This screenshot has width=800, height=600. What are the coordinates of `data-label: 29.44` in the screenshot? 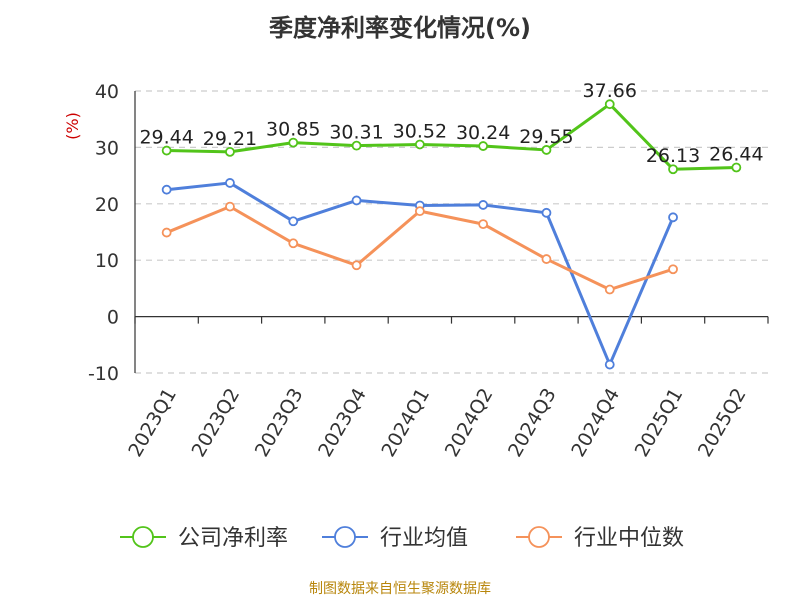 It's located at (166, 138).